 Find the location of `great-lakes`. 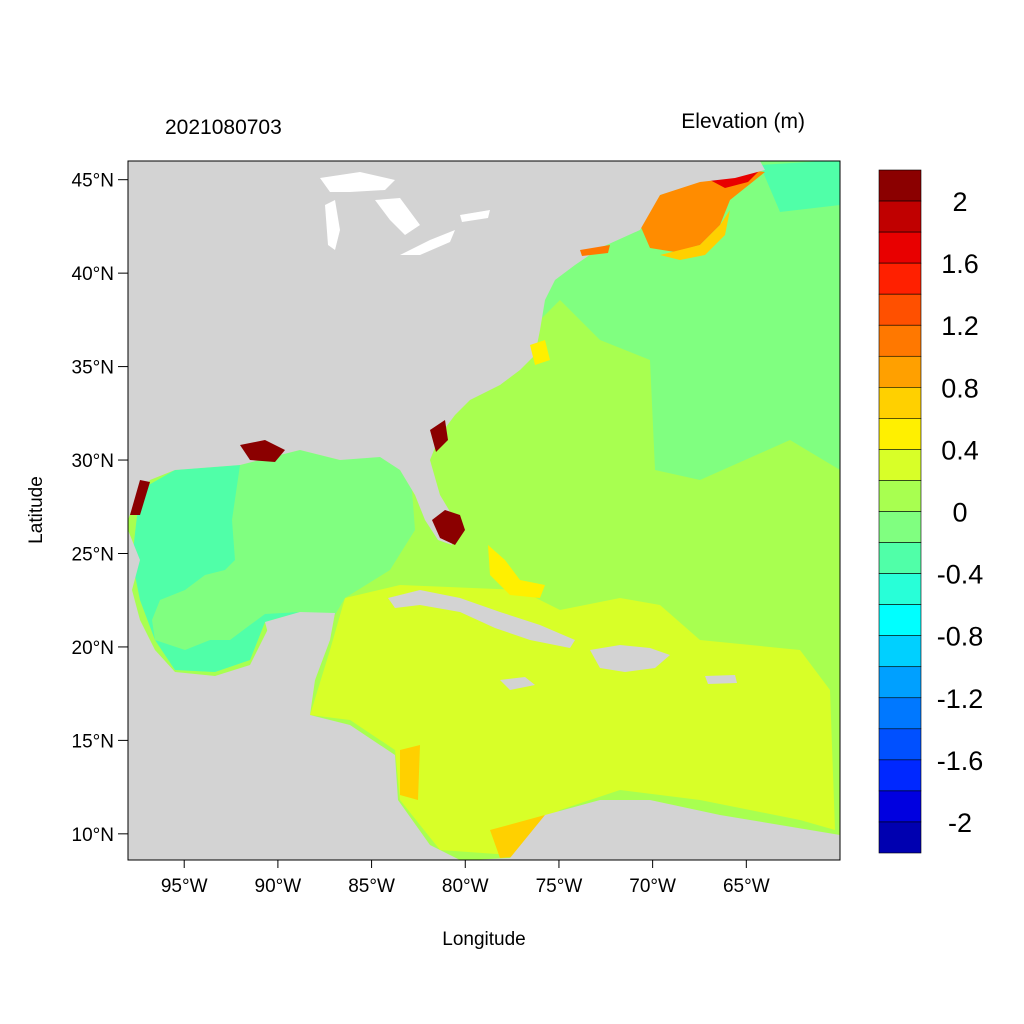

great-lakes is located at coordinates (405, 213).